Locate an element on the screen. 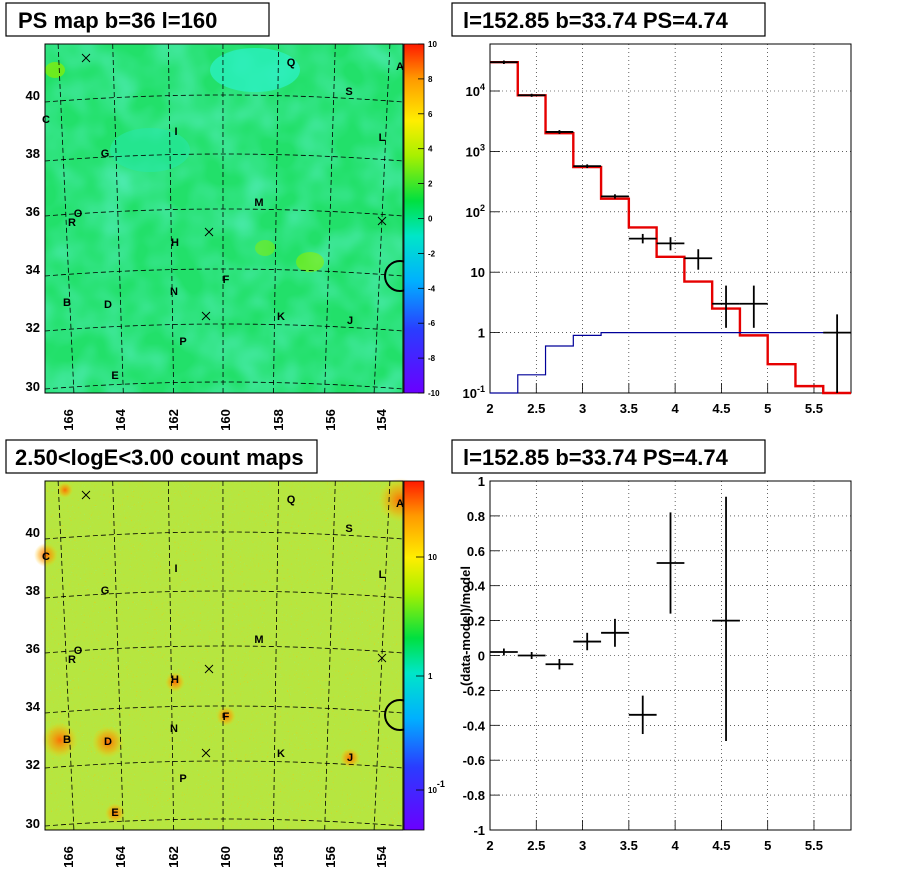 This screenshot has width=898, height=875. map-x-tick-label: 156 is located at coordinates (330, 420).